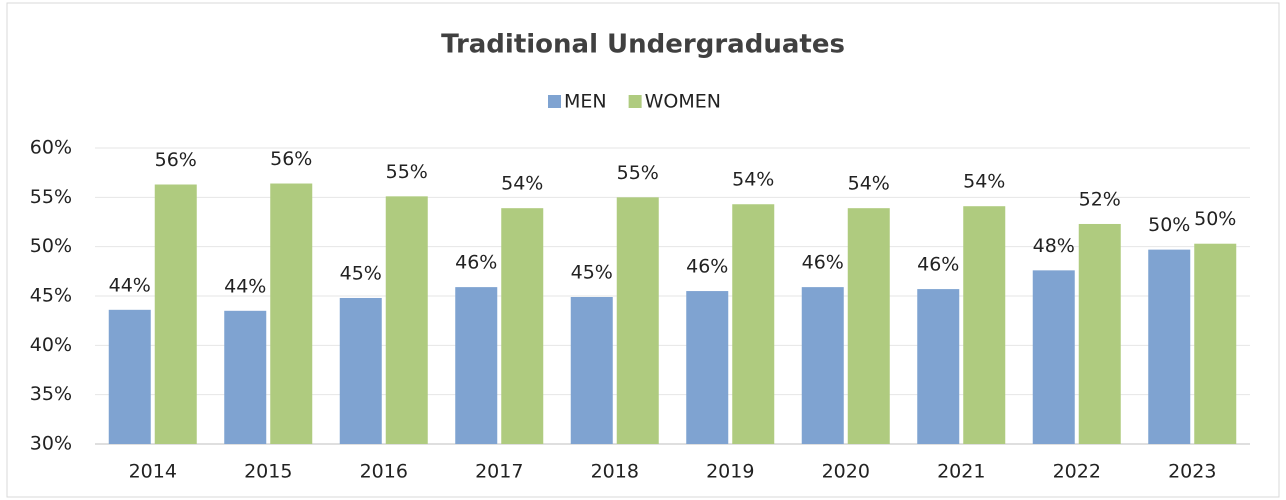  What do you see at coordinates (499, 472) in the screenshot?
I see `x-tick-label: 2017` at bounding box center [499, 472].